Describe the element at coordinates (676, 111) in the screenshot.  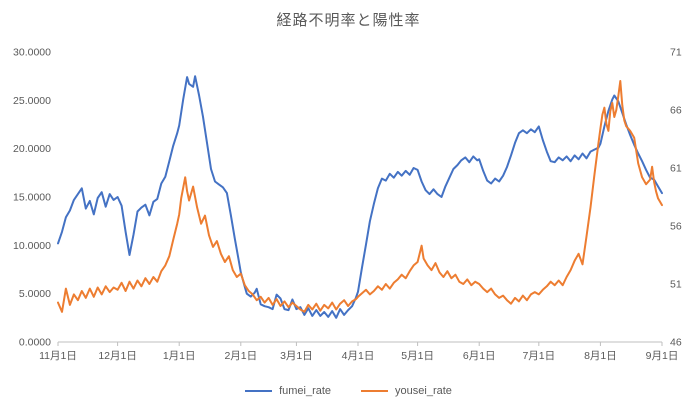
I see `y-axis-label-right: 66` at that location.